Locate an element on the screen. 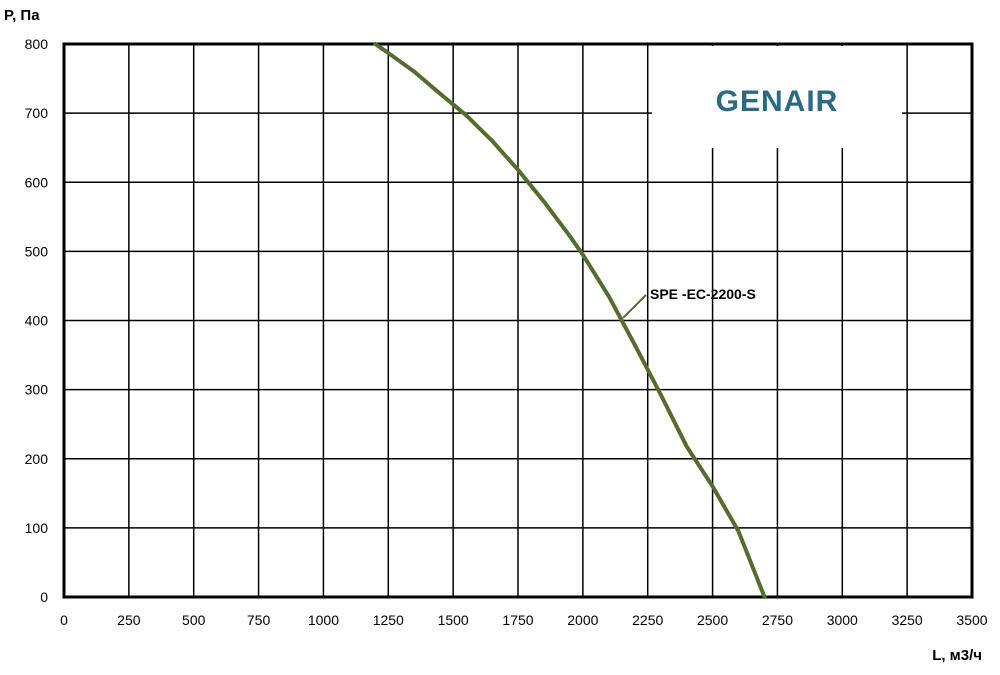 Image resolution: width=1000 pixels, height=675 pixels. x-tick-label: 3000 is located at coordinates (842, 620).